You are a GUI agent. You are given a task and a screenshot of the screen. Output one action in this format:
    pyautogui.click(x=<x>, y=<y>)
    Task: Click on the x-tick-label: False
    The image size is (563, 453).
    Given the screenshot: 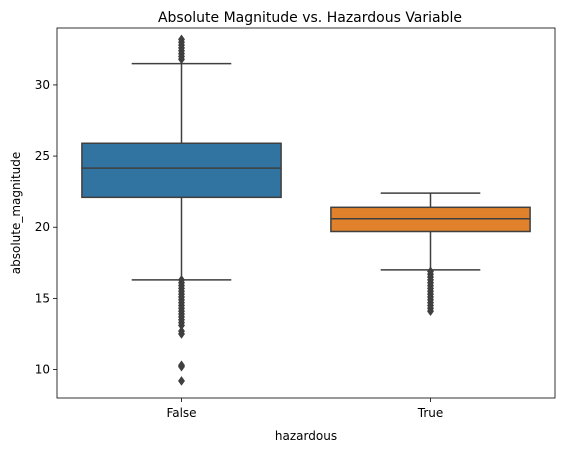 What is the action you would take?
    pyautogui.click(x=181, y=413)
    